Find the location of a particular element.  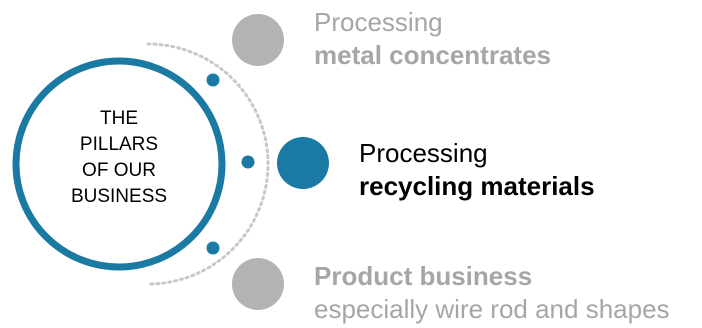

connector-dot-top is located at coordinates (213, 80).